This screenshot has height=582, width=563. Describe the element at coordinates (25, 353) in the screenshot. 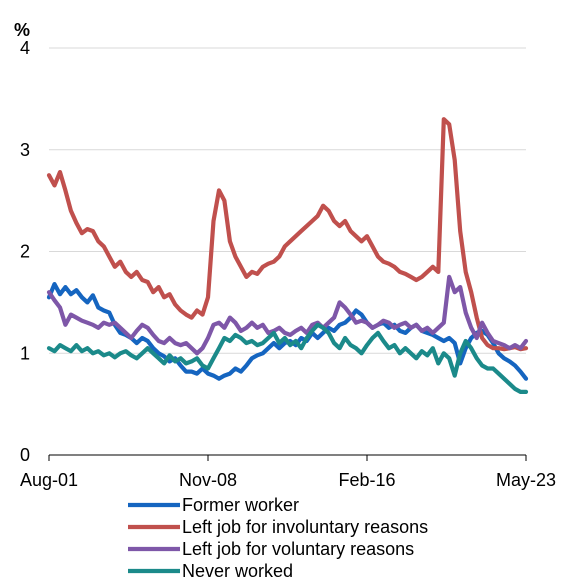

I see `y-tick-label: 1` at that location.